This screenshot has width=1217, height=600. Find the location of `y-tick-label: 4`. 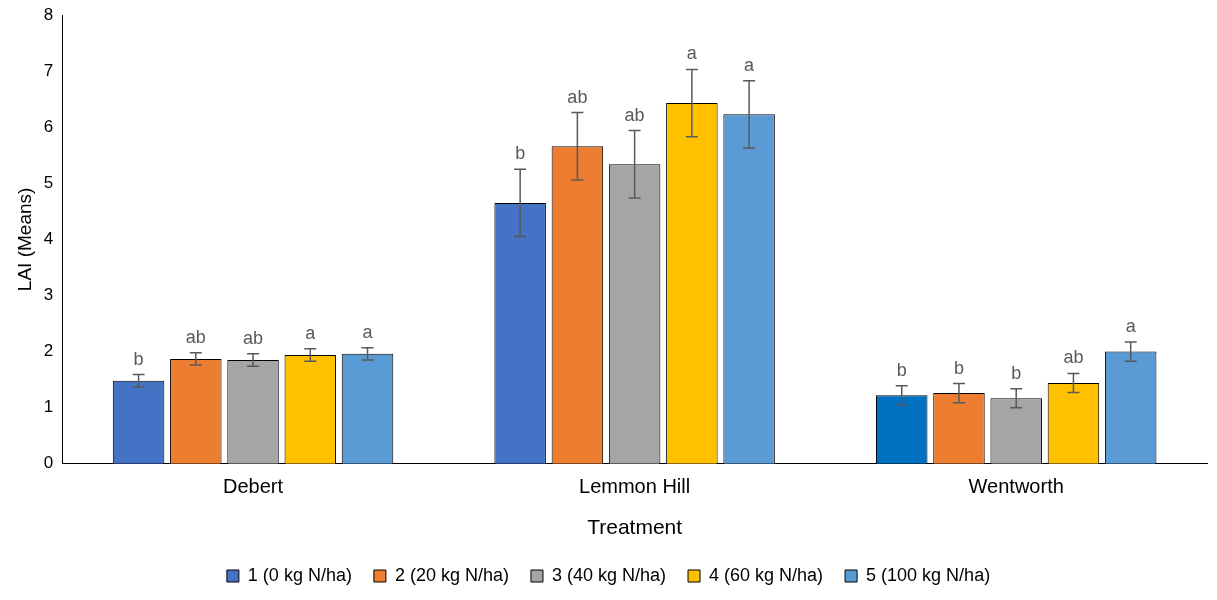

y-tick-label: 4 is located at coordinates (48, 239).